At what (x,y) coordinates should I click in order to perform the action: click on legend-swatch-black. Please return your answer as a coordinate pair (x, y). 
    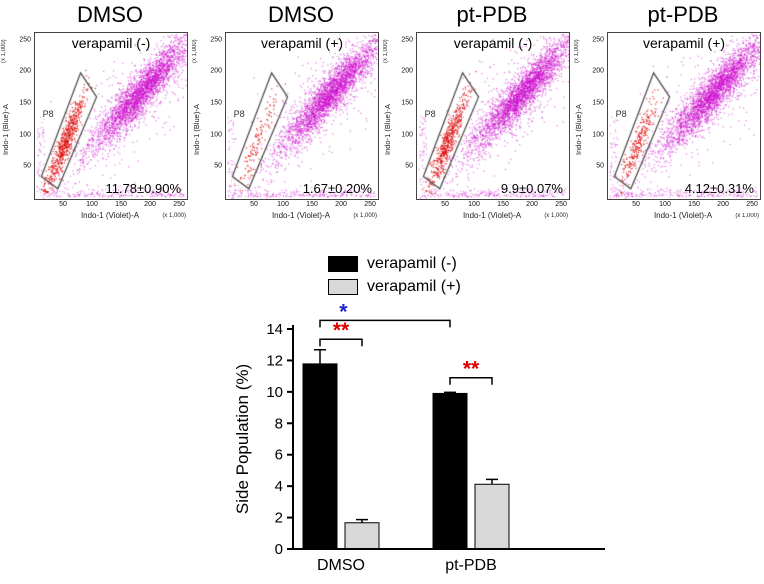
    Looking at the image, I should click on (343, 263).